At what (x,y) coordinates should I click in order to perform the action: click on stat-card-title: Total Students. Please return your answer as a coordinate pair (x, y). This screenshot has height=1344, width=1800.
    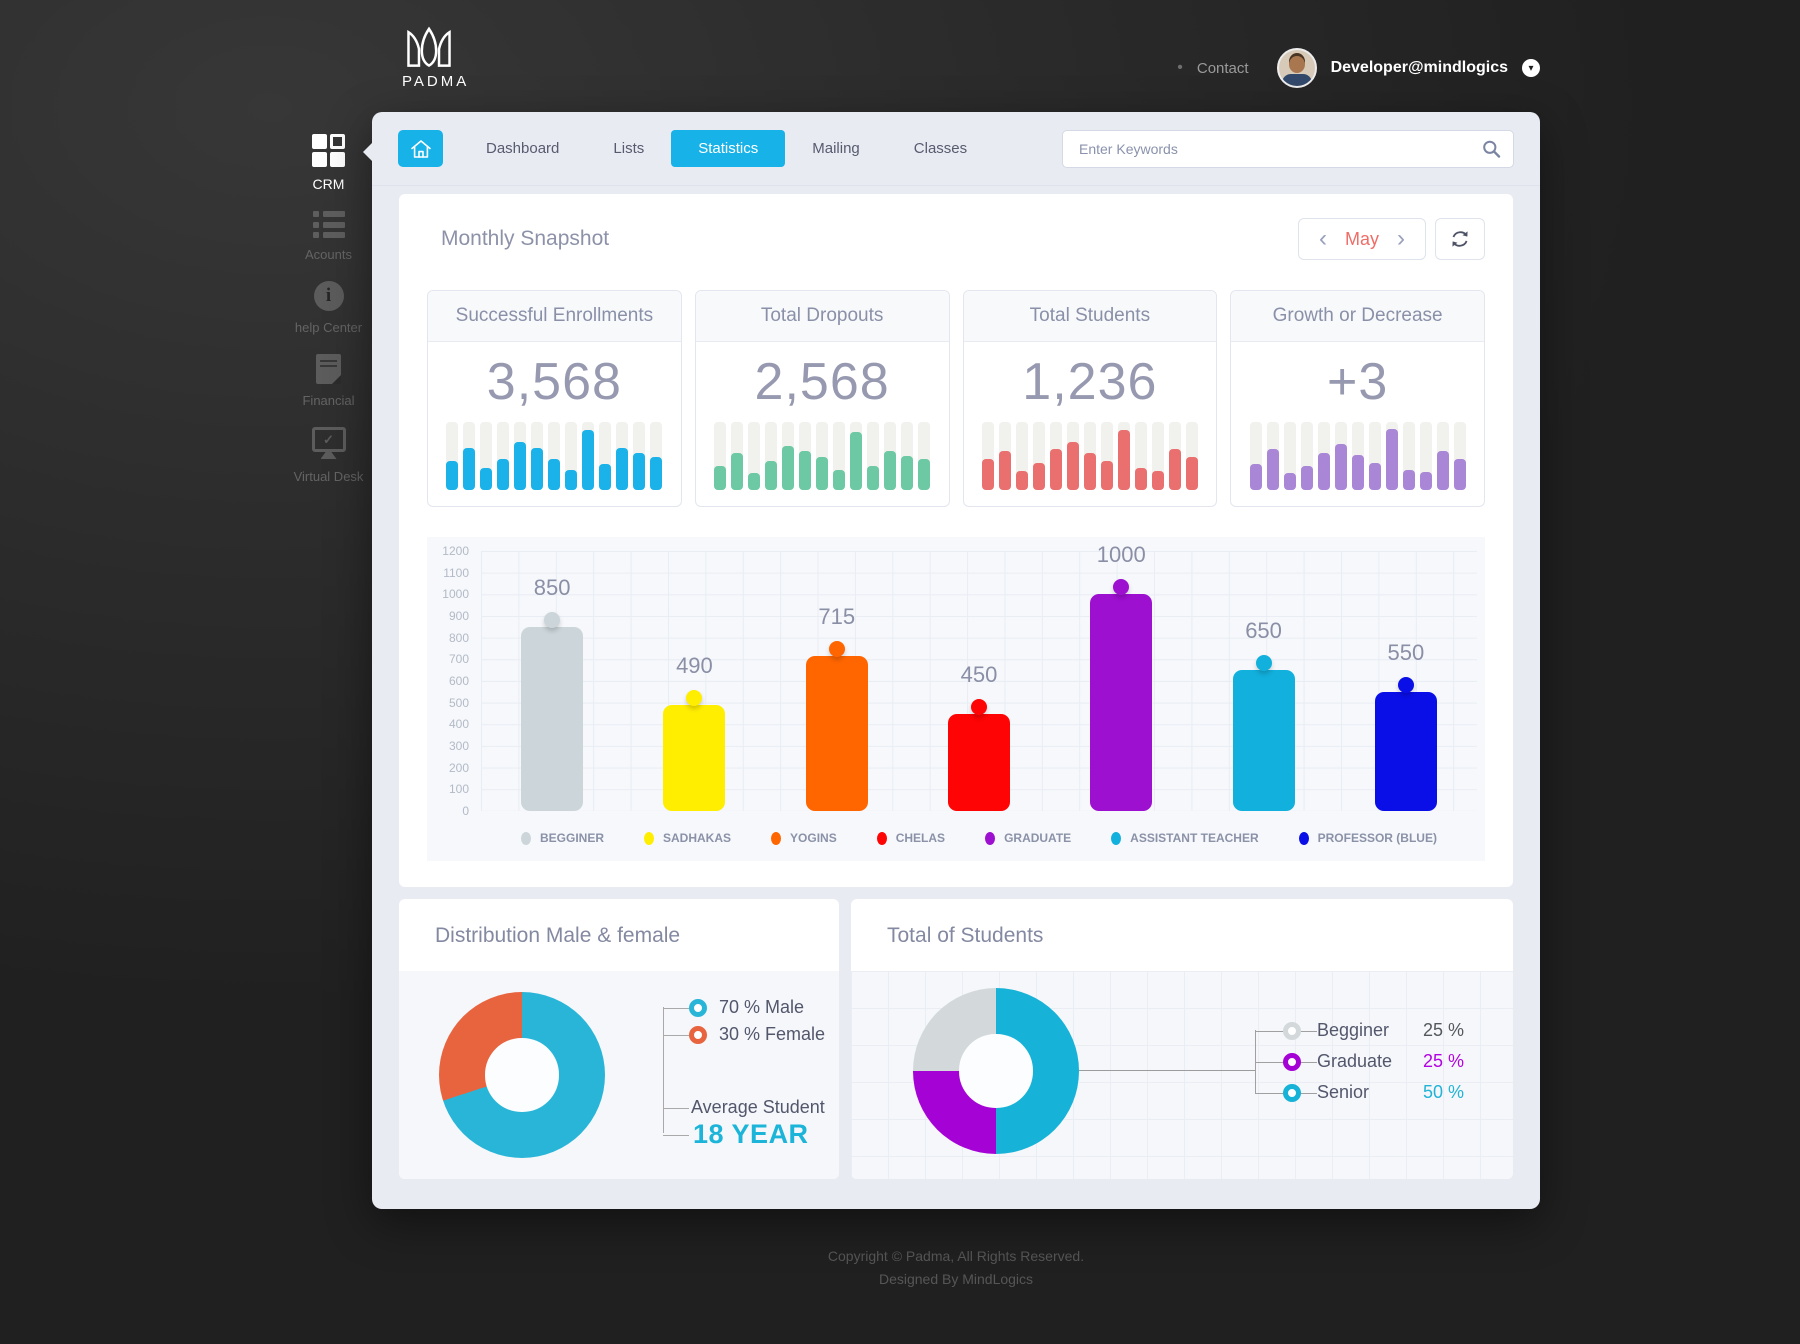
    Looking at the image, I should click on (1090, 316).